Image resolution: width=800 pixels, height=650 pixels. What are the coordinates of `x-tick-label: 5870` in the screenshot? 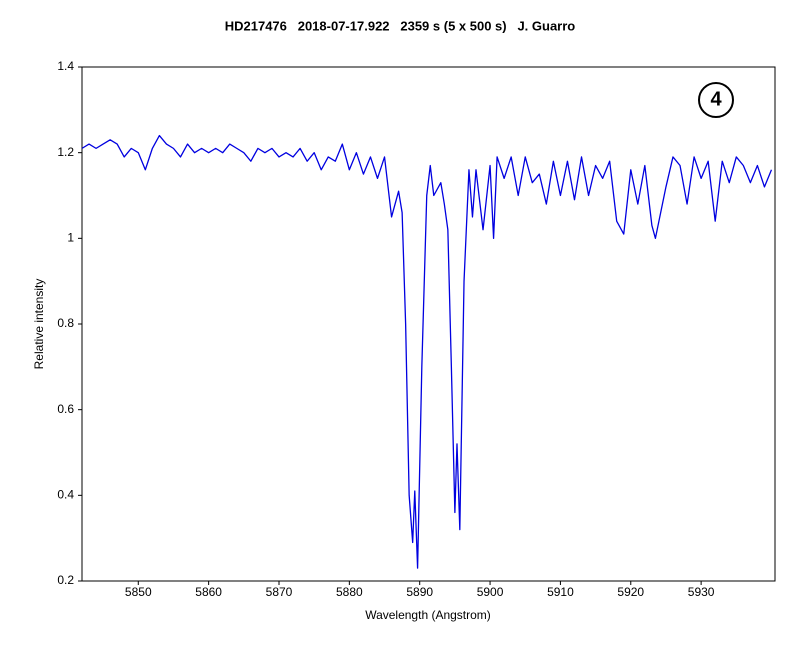 It's located at (279, 592).